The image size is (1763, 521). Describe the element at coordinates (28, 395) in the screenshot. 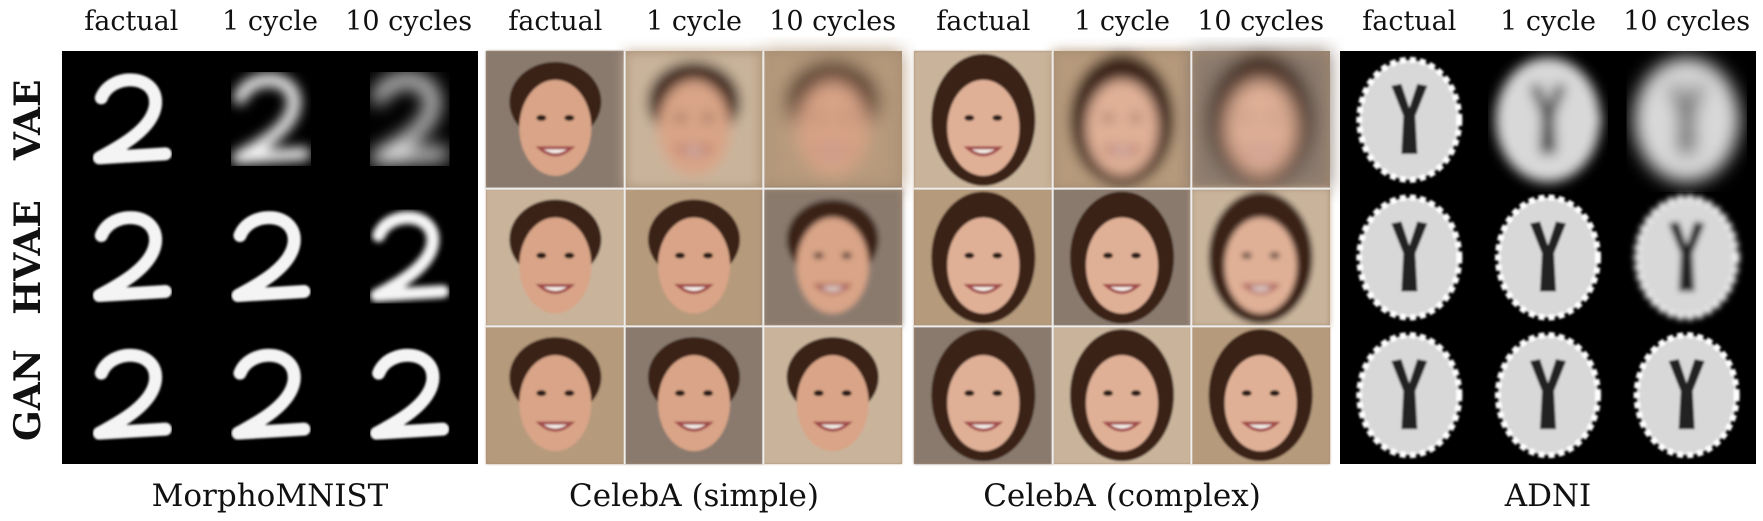

I see `row-label: GAN` at that location.